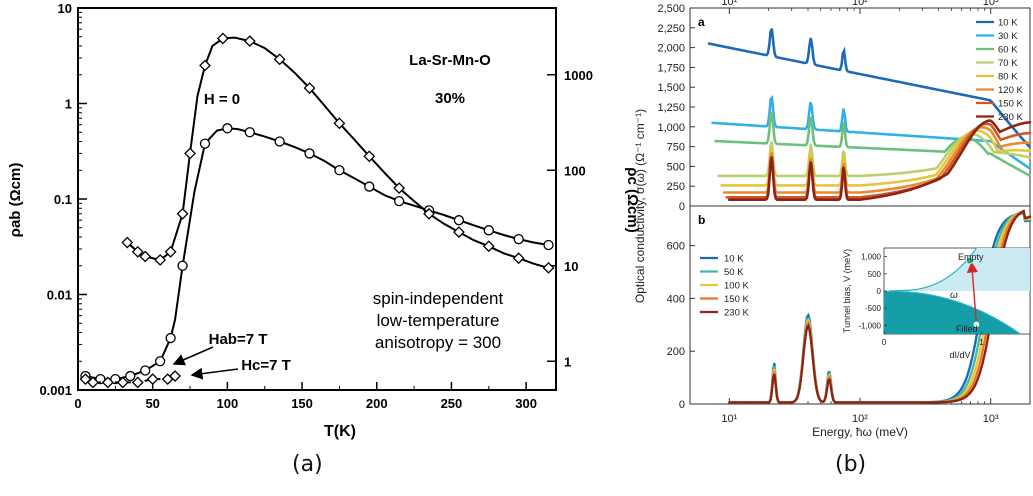  What do you see at coordinates (734, 259) in the screenshot?
I see `panel-b-bottom-legend-label: 10 K` at bounding box center [734, 259].